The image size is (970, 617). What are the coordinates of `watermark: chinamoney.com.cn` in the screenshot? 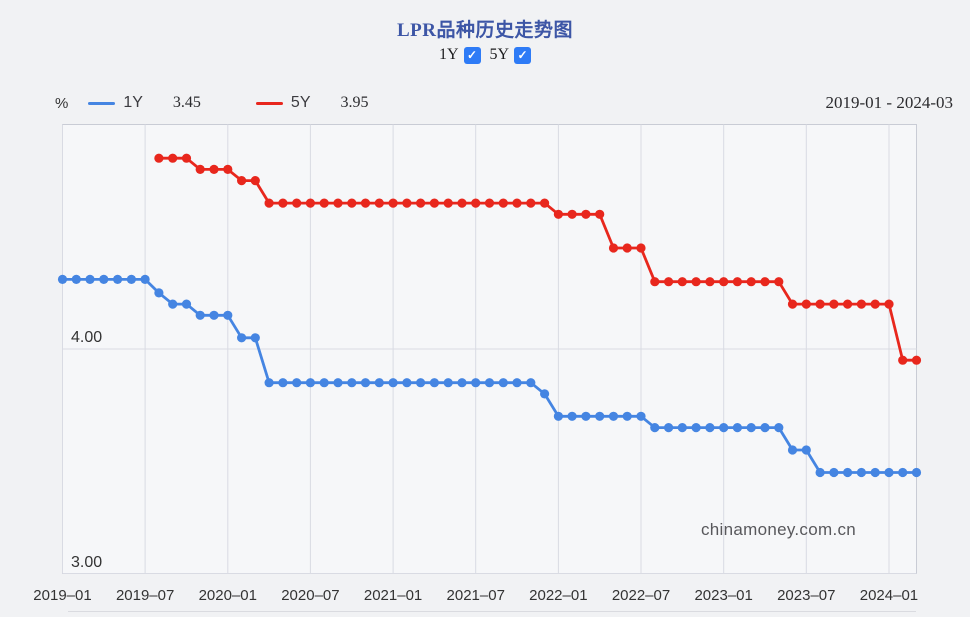 It's located at (779, 529).